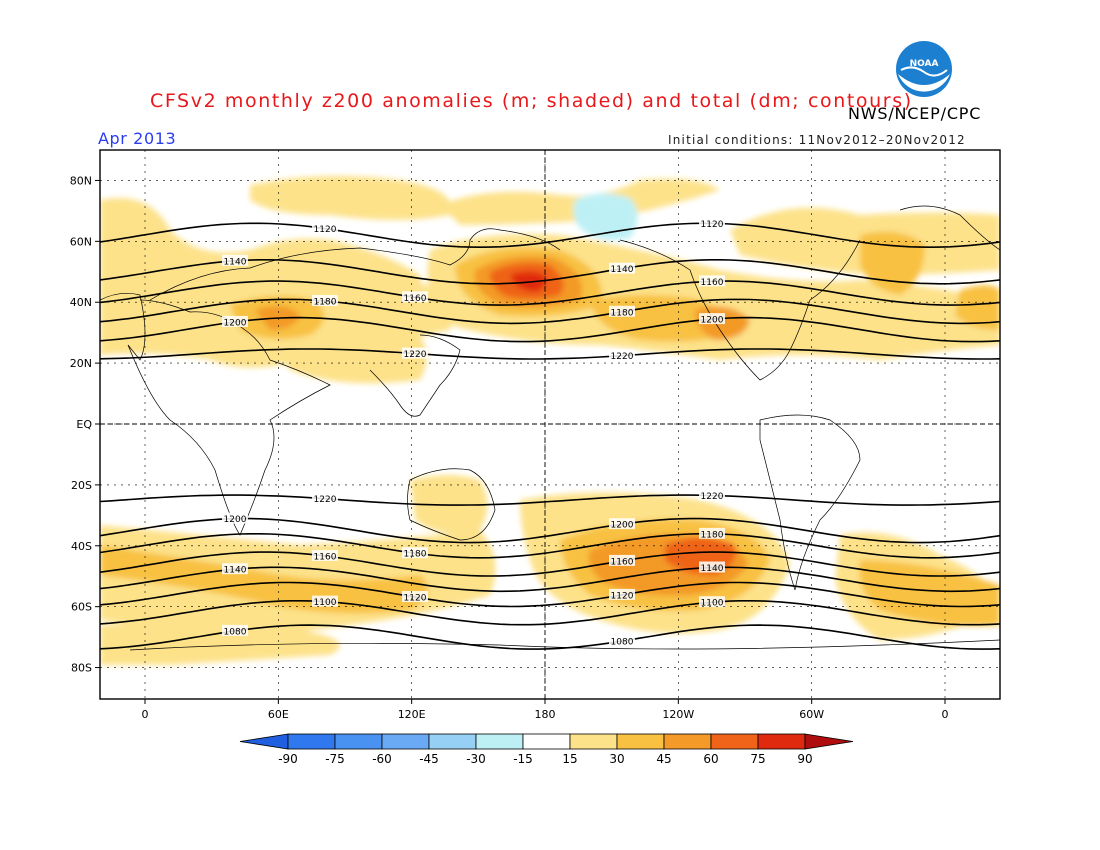 The width and height of the screenshot is (1100, 850). Describe the element at coordinates (84, 424) in the screenshot. I see `lat-tick-label: EQ` at that location.